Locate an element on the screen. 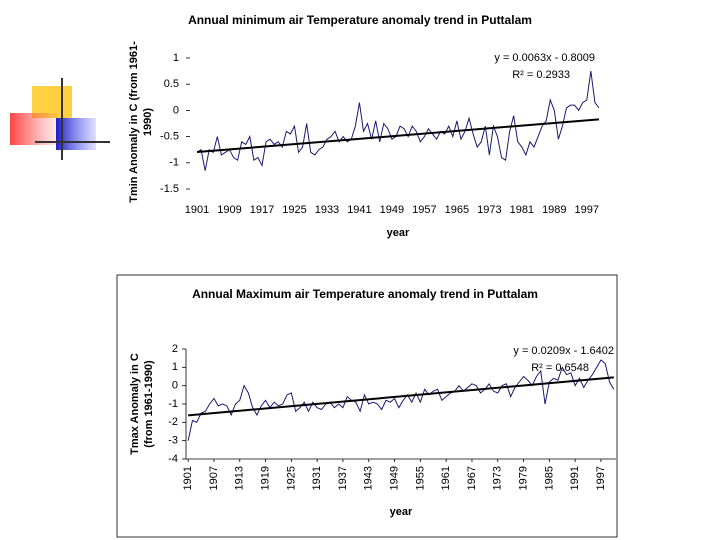 This screenshot has width=720, height=540. x-tick-label: 1957 is located at coordinates (424, 210).